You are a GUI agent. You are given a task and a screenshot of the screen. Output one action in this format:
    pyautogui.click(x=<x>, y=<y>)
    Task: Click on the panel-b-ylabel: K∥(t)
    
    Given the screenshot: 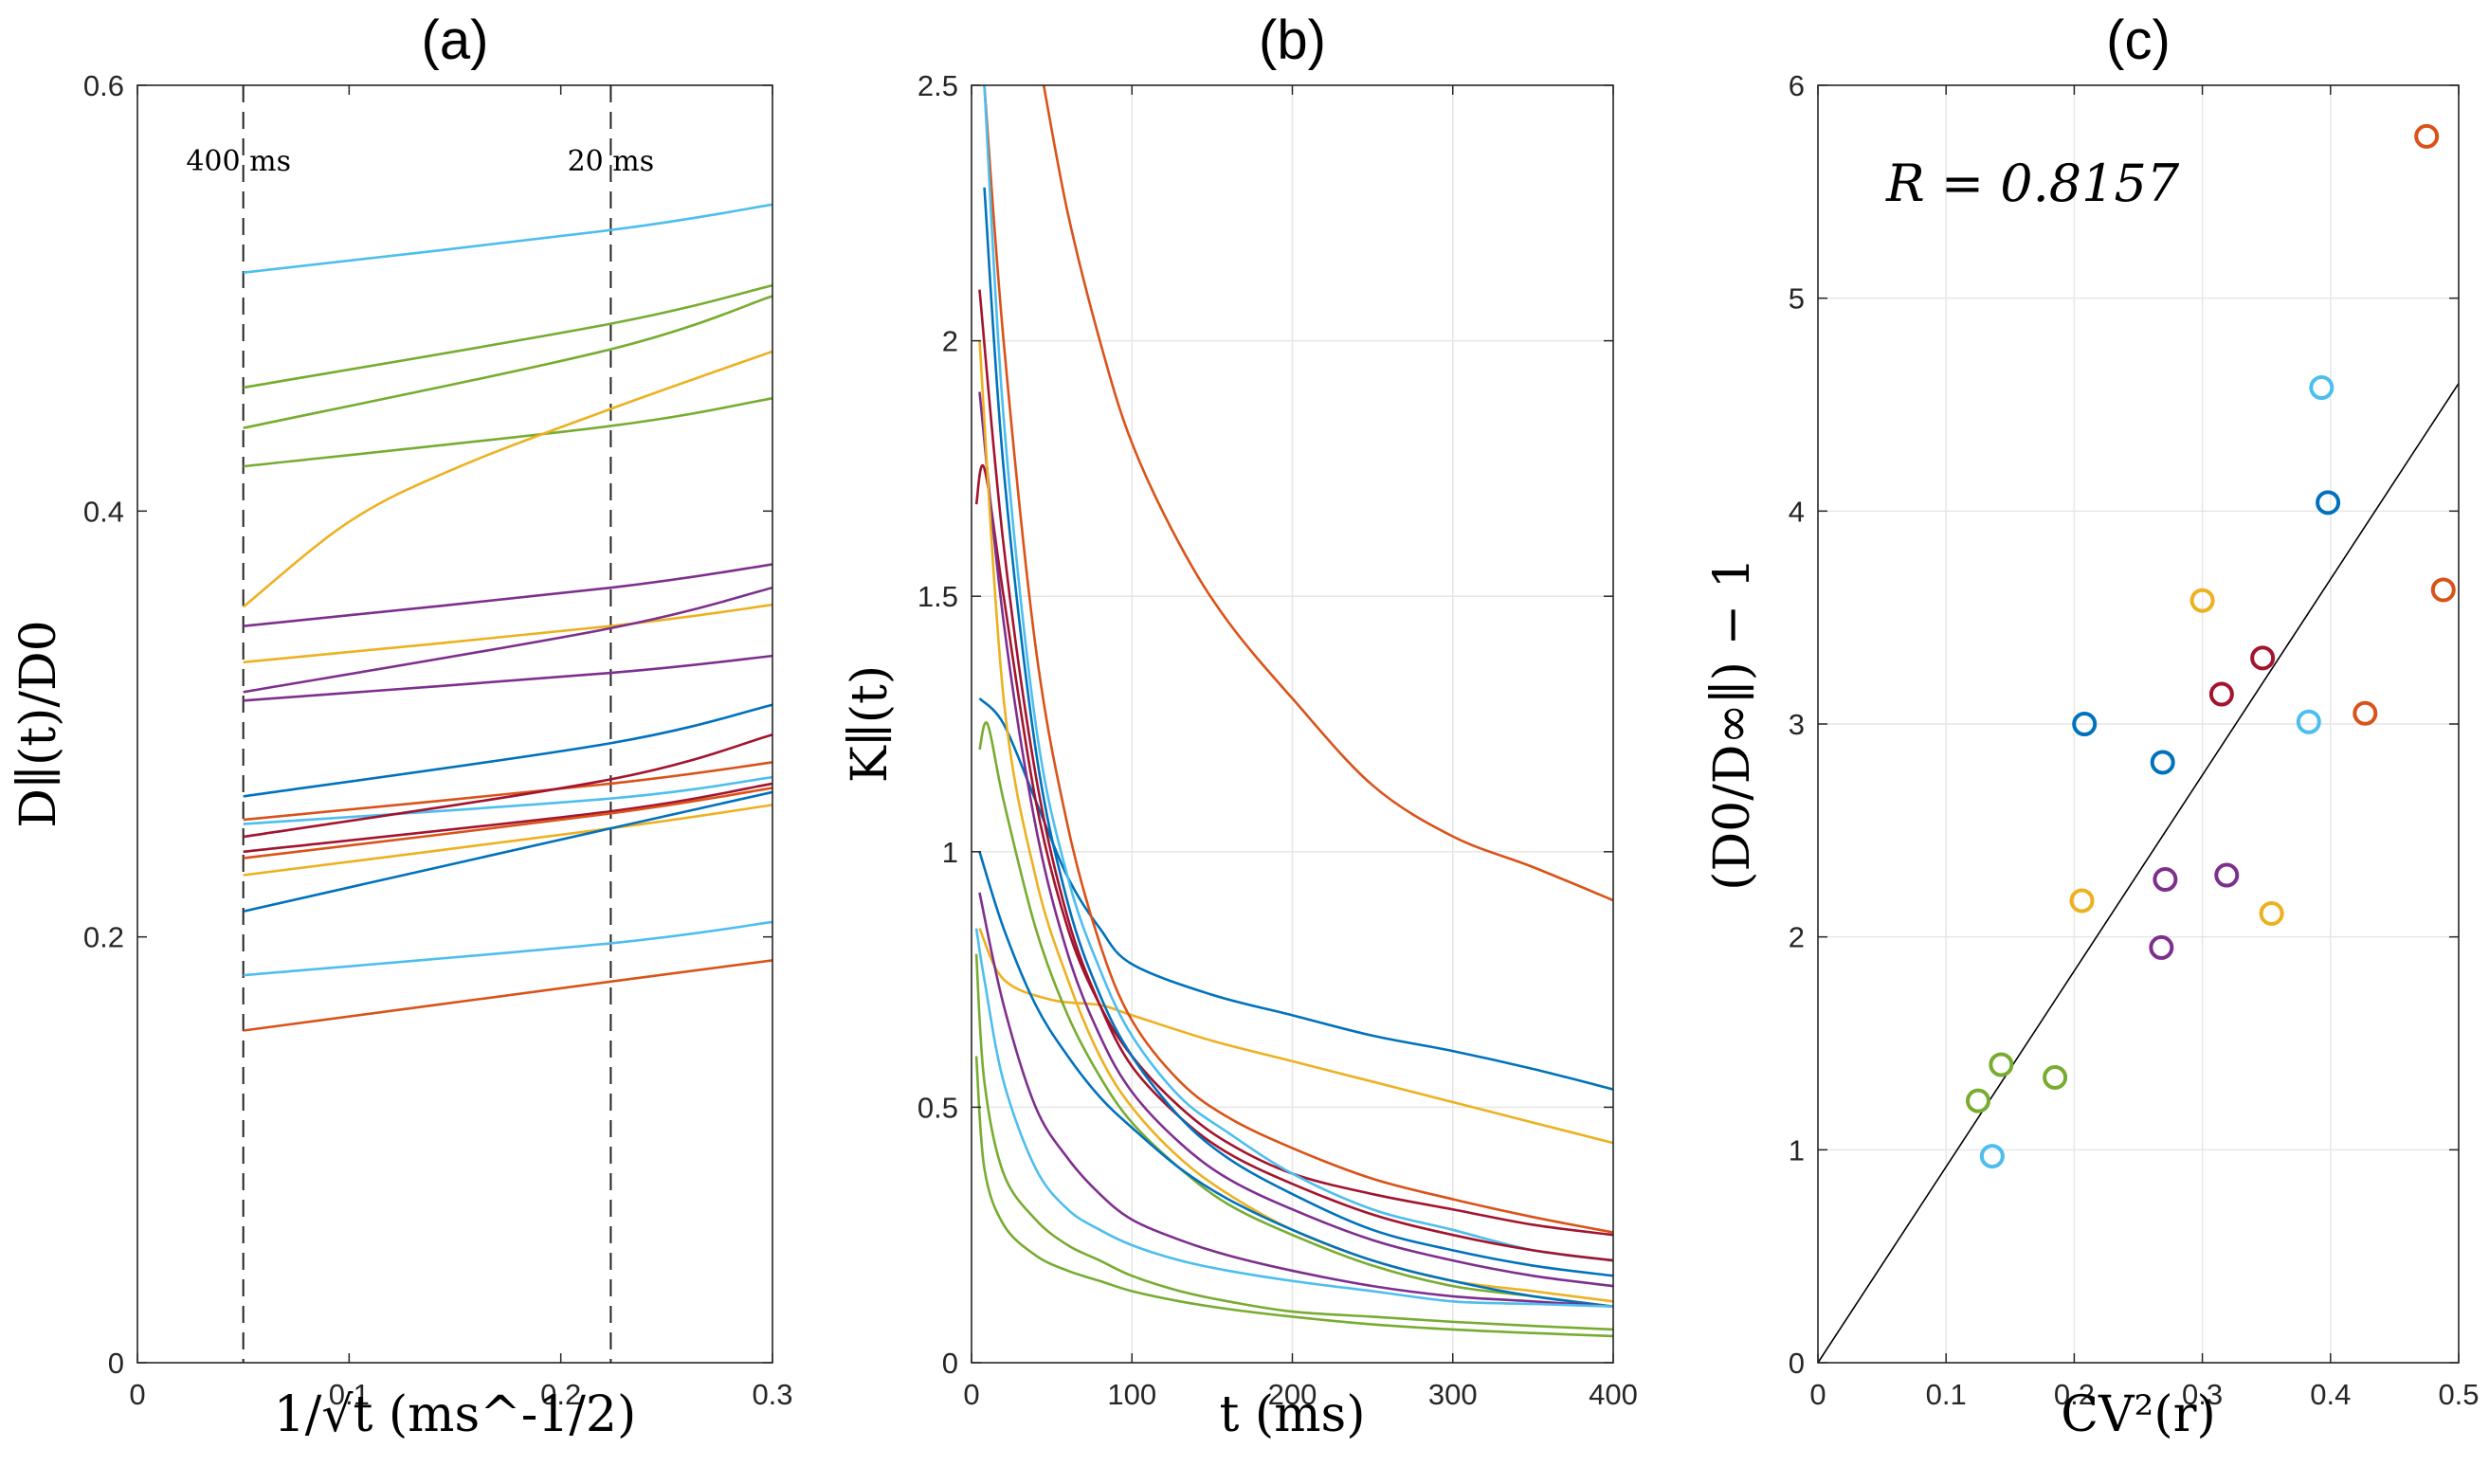 What is the action you would take?
    pyautogui.click(x=870, y=724)
    